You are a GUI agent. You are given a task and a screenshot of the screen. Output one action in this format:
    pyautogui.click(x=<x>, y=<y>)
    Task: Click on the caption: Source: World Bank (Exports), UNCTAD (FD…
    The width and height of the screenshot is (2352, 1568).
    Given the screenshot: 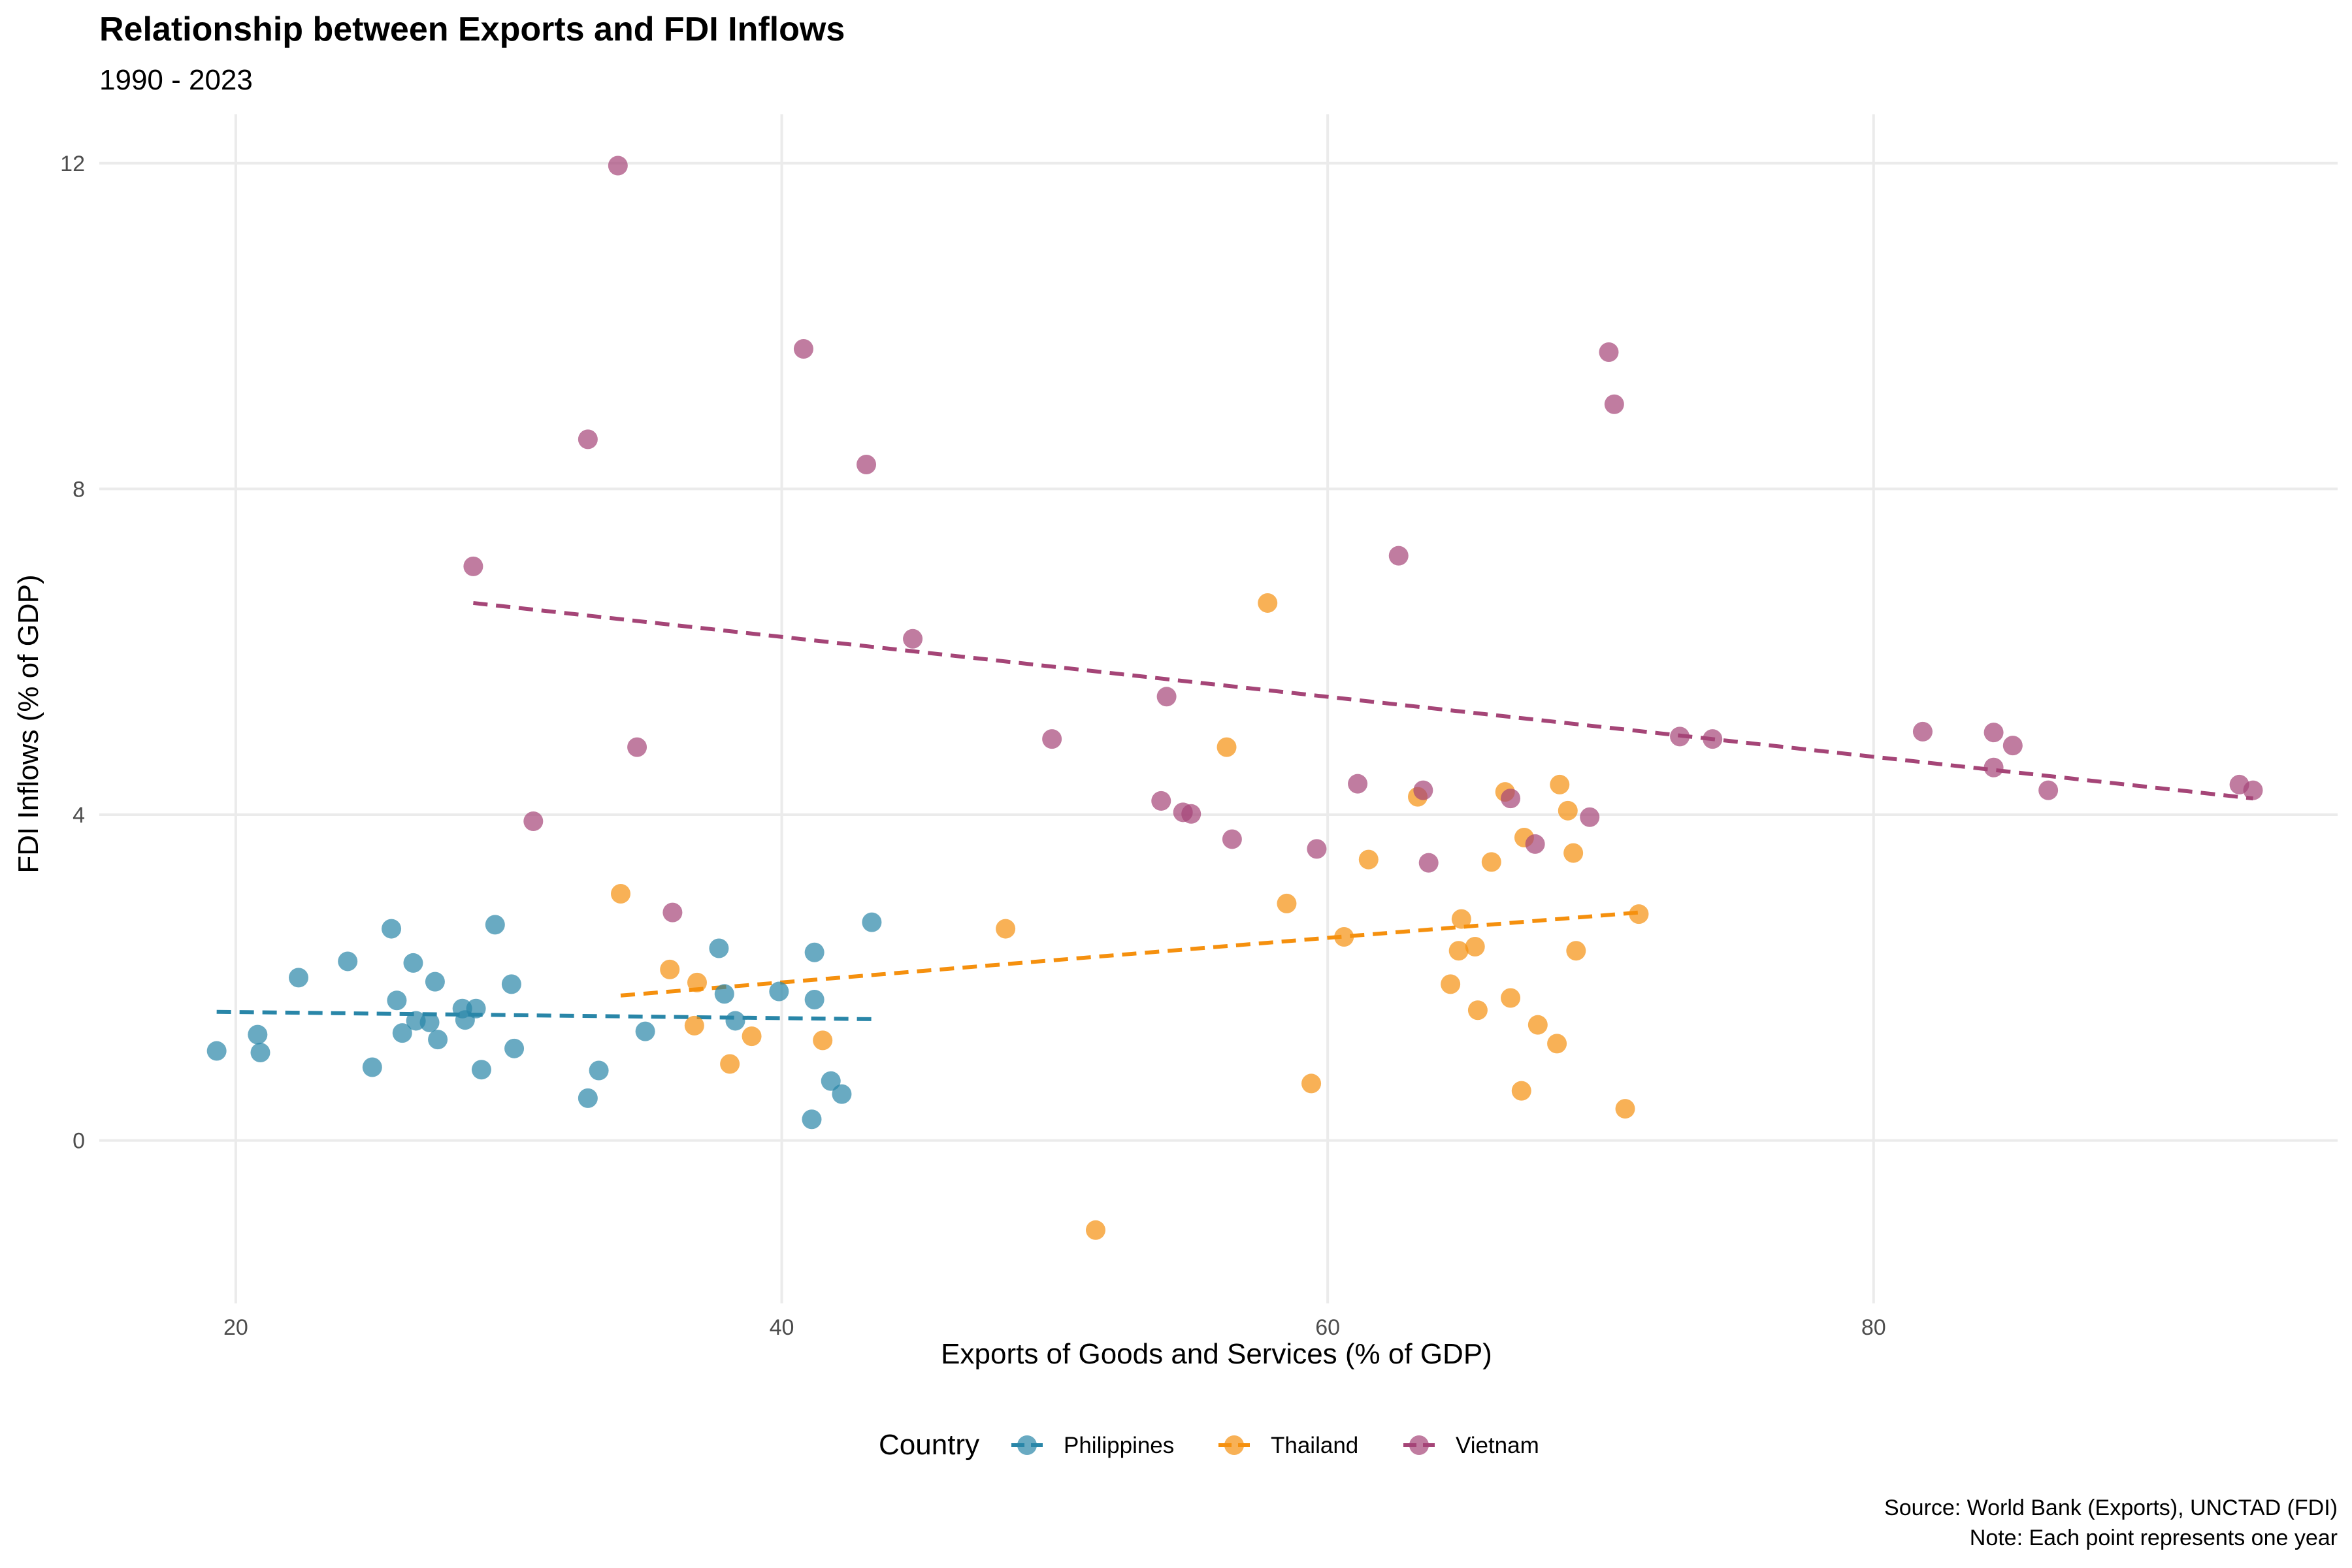 What is the action you would take?
    pyautogui.click(x=2111, y=1522)
    